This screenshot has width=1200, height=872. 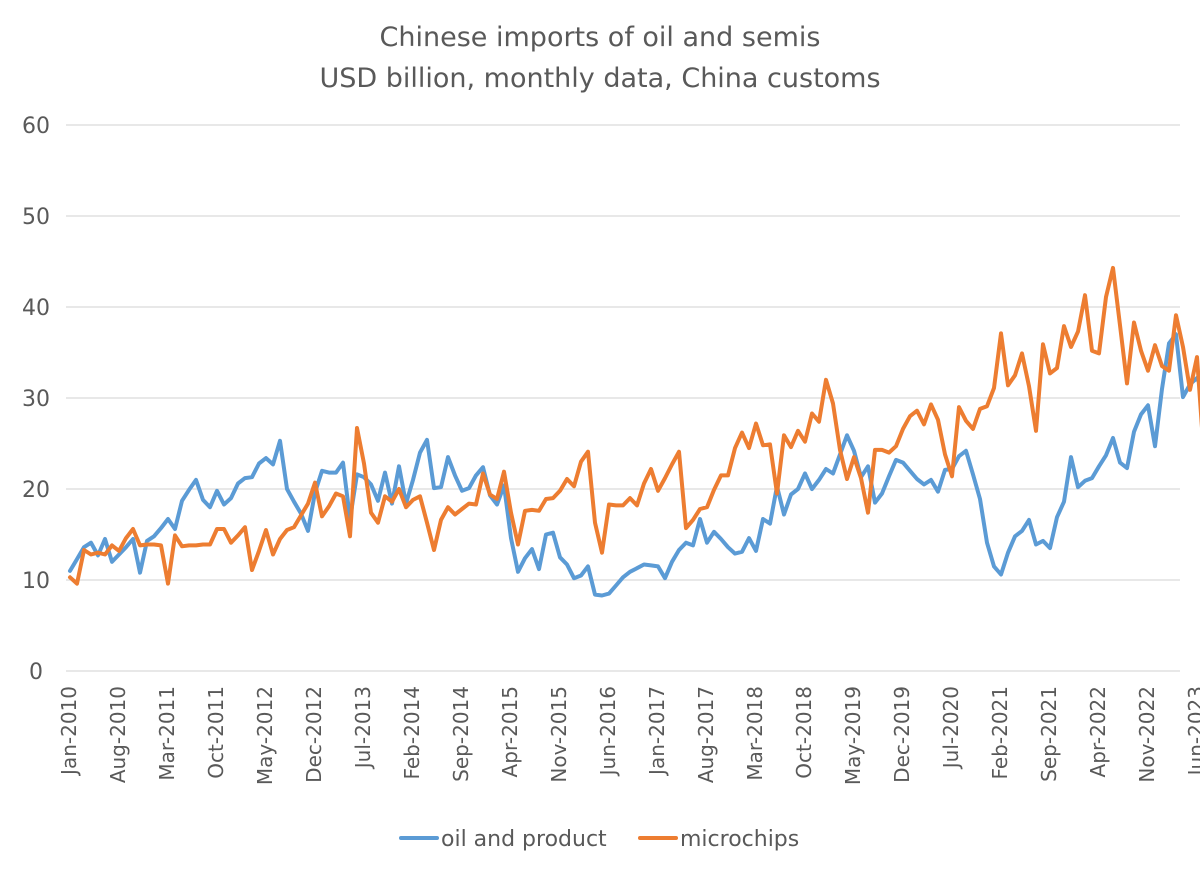 What do you see at coordinates (118, 734) in the screenshot?
I see `x-tick-label: Aug-2010` at bounding box center [118, 734].